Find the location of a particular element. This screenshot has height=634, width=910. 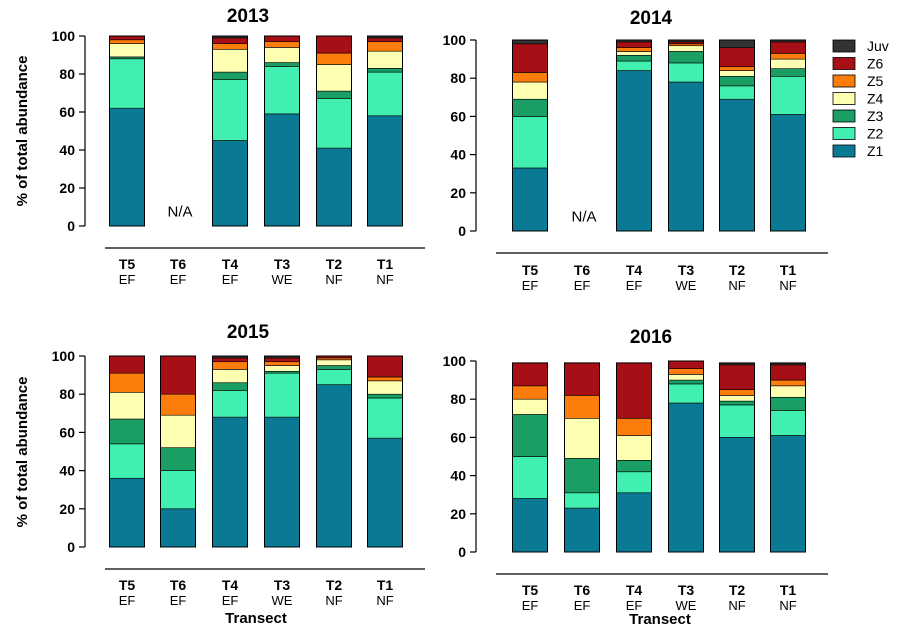

bar-outline-t3 is located at coordinates (686, 456).